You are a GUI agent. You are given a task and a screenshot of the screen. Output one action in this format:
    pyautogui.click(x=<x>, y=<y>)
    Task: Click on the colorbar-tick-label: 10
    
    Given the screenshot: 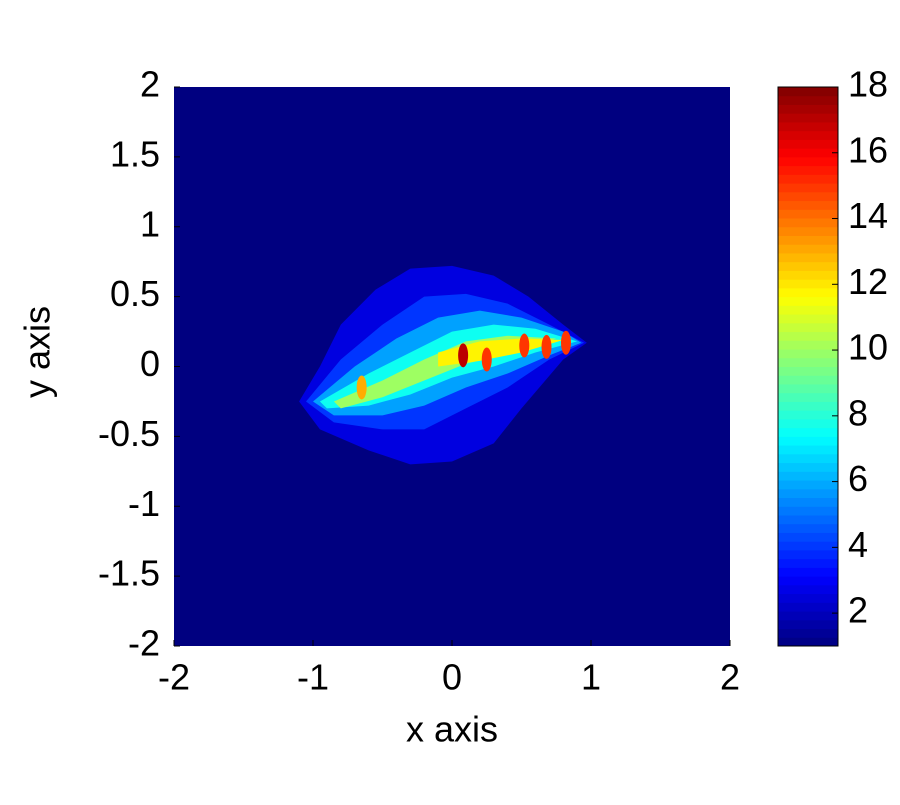 What is the action you would take?
    pyautogui.click(x=868, y=347)
    